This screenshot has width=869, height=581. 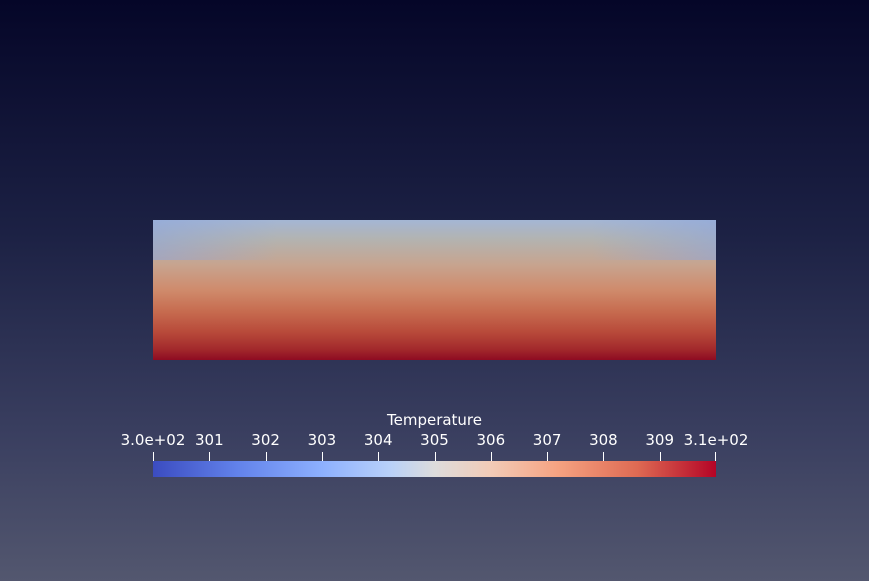 I want to click on colorbar-tick-label: 303, so click(x=322, y=440).